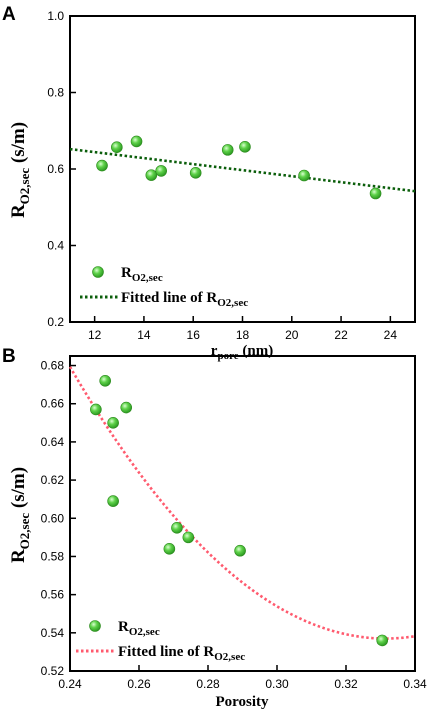 The image size is (429, 715). Describe the element at coordinates (53, 671) in the screenshot. I see `y-tick-label-b: 0.52` at that location.